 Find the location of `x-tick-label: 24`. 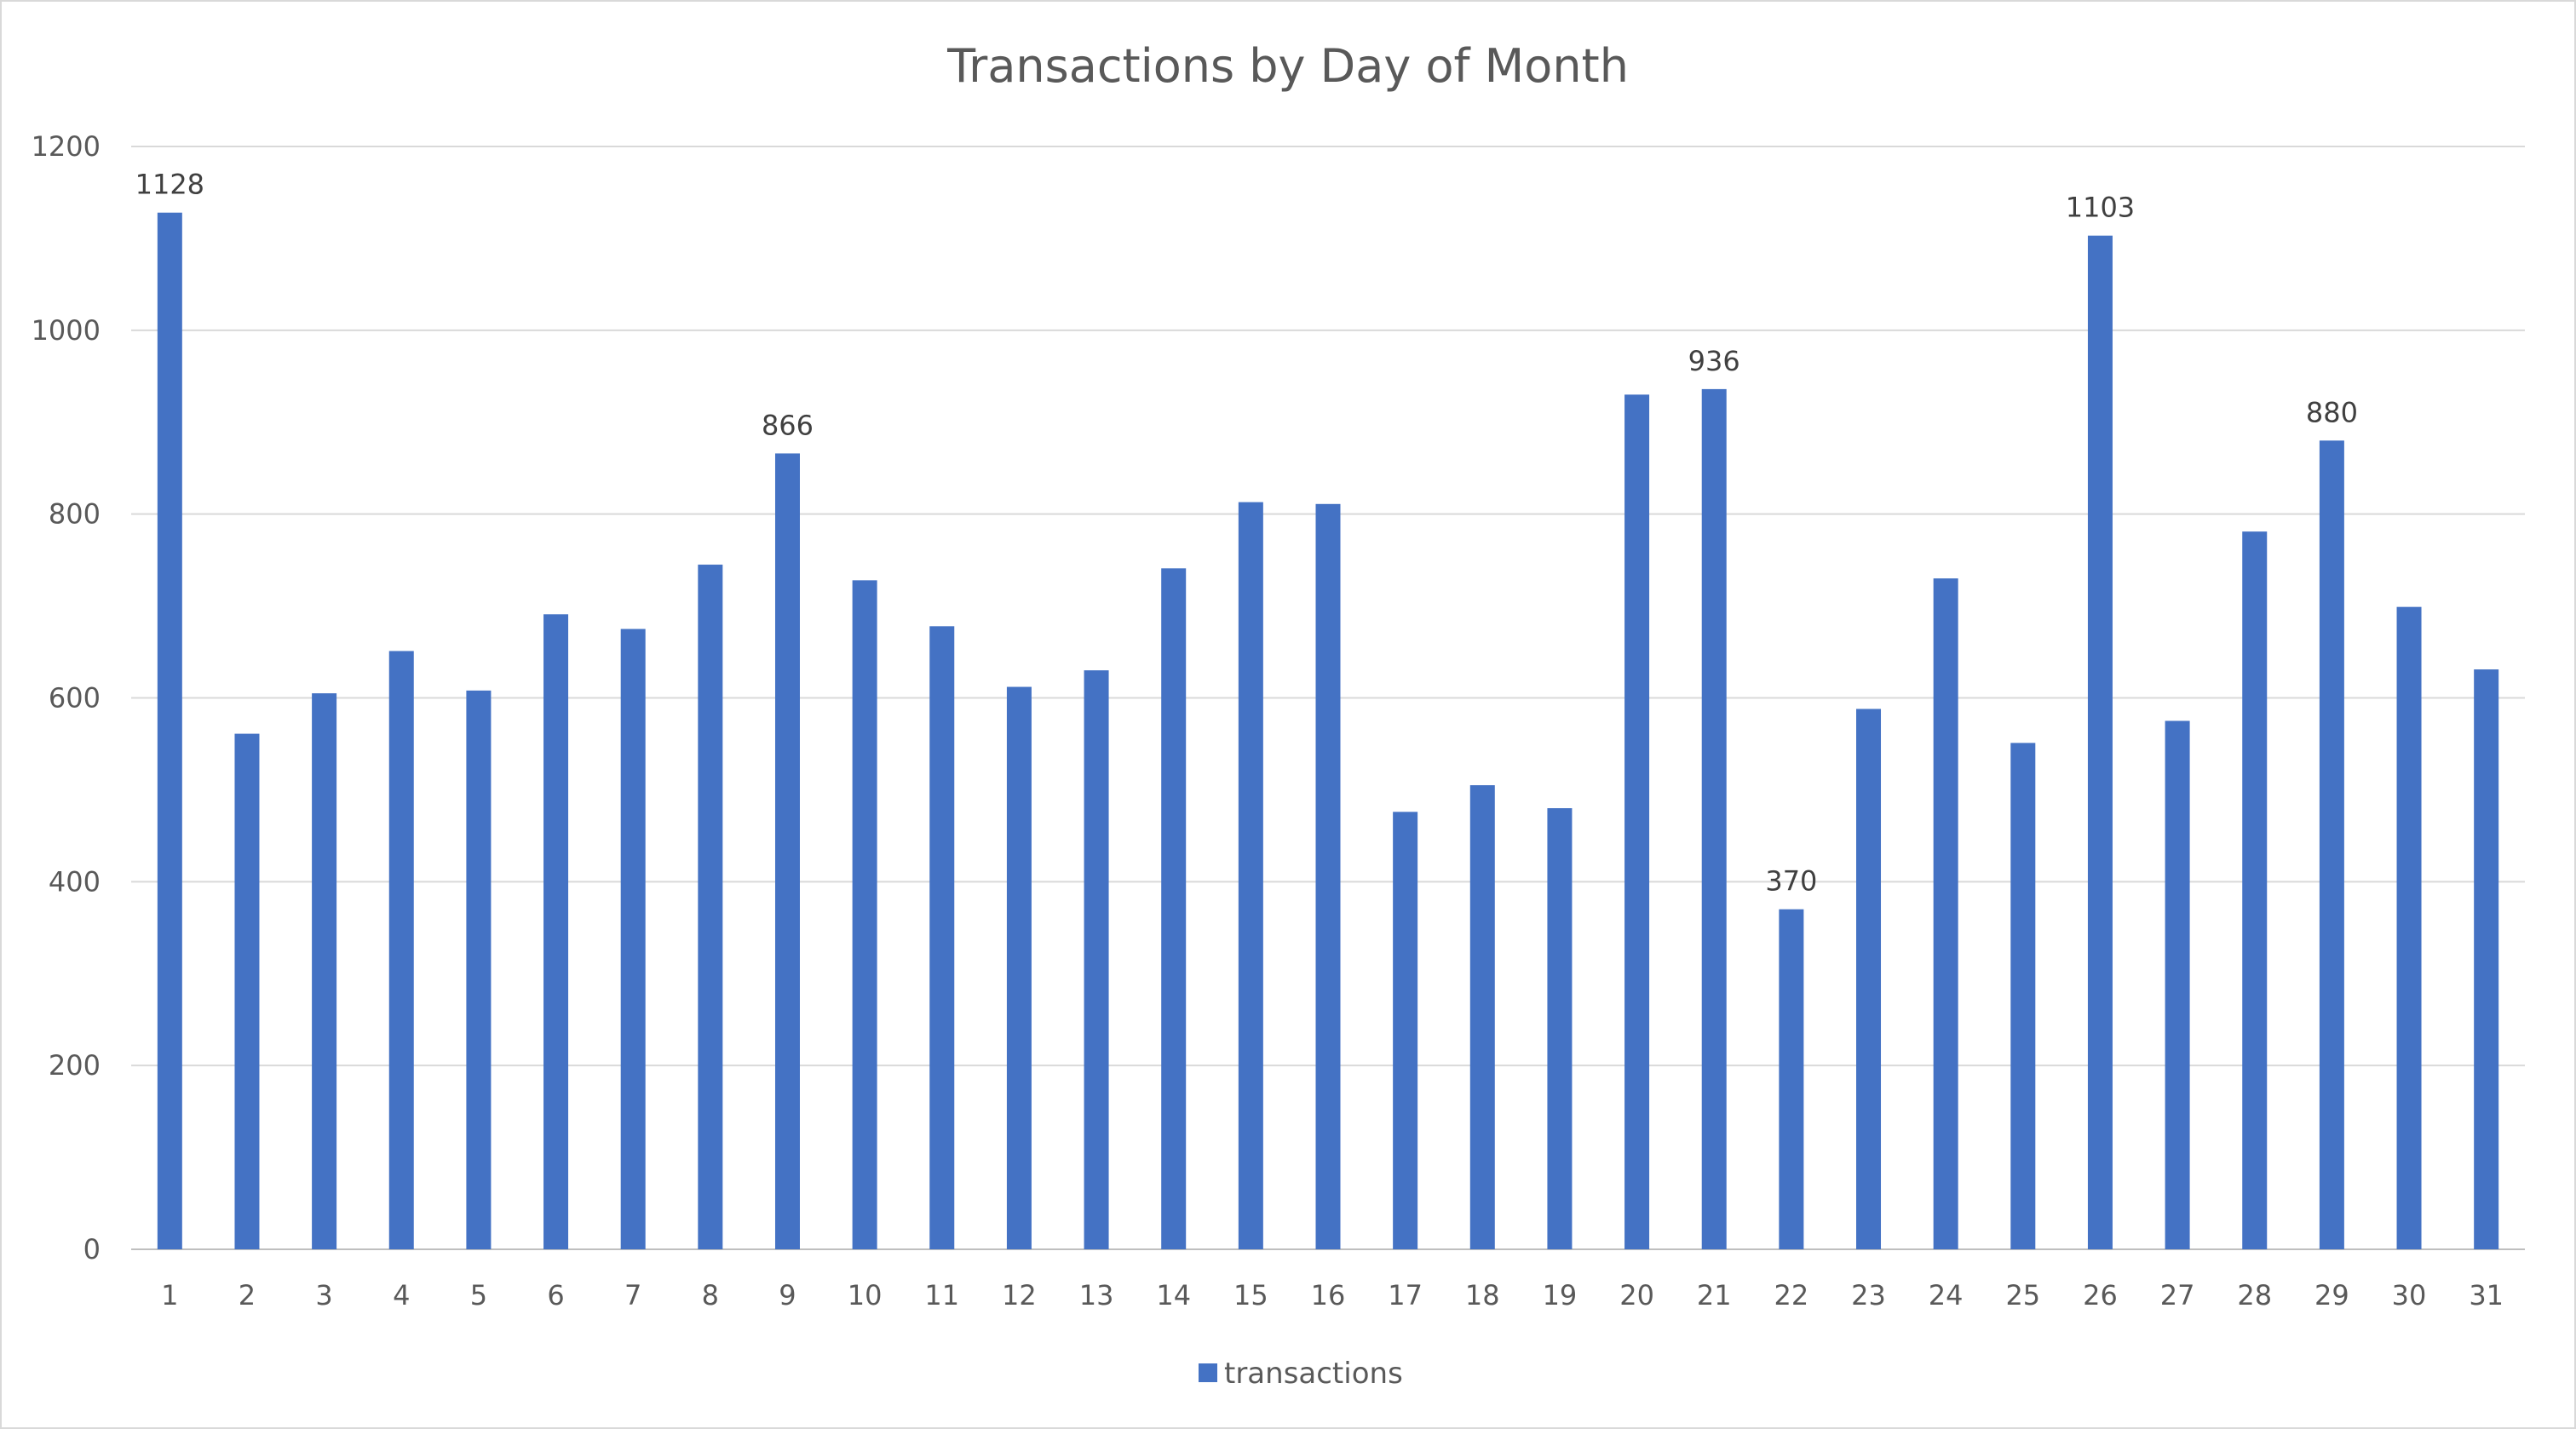

x-tick-label: 24 is located at coordinates (1947, 1295).